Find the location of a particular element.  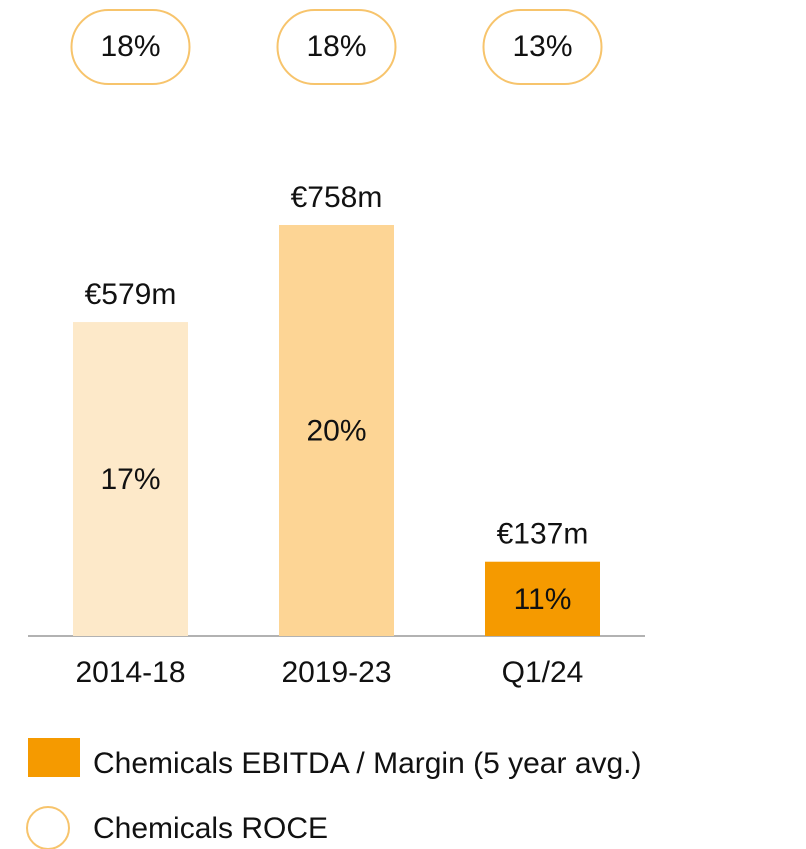

x-tick-label: 2014-18 is located at coordinates (130, 672).